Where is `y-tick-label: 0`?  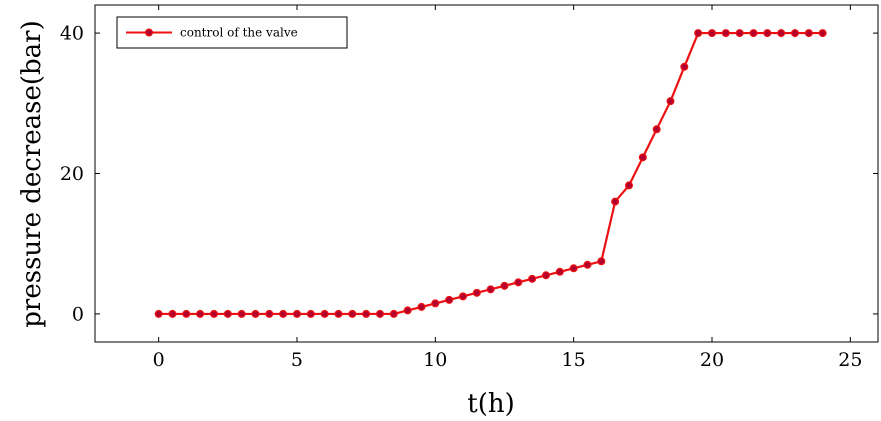 y-tick-label: 0 is located at coordinates (78, 314).